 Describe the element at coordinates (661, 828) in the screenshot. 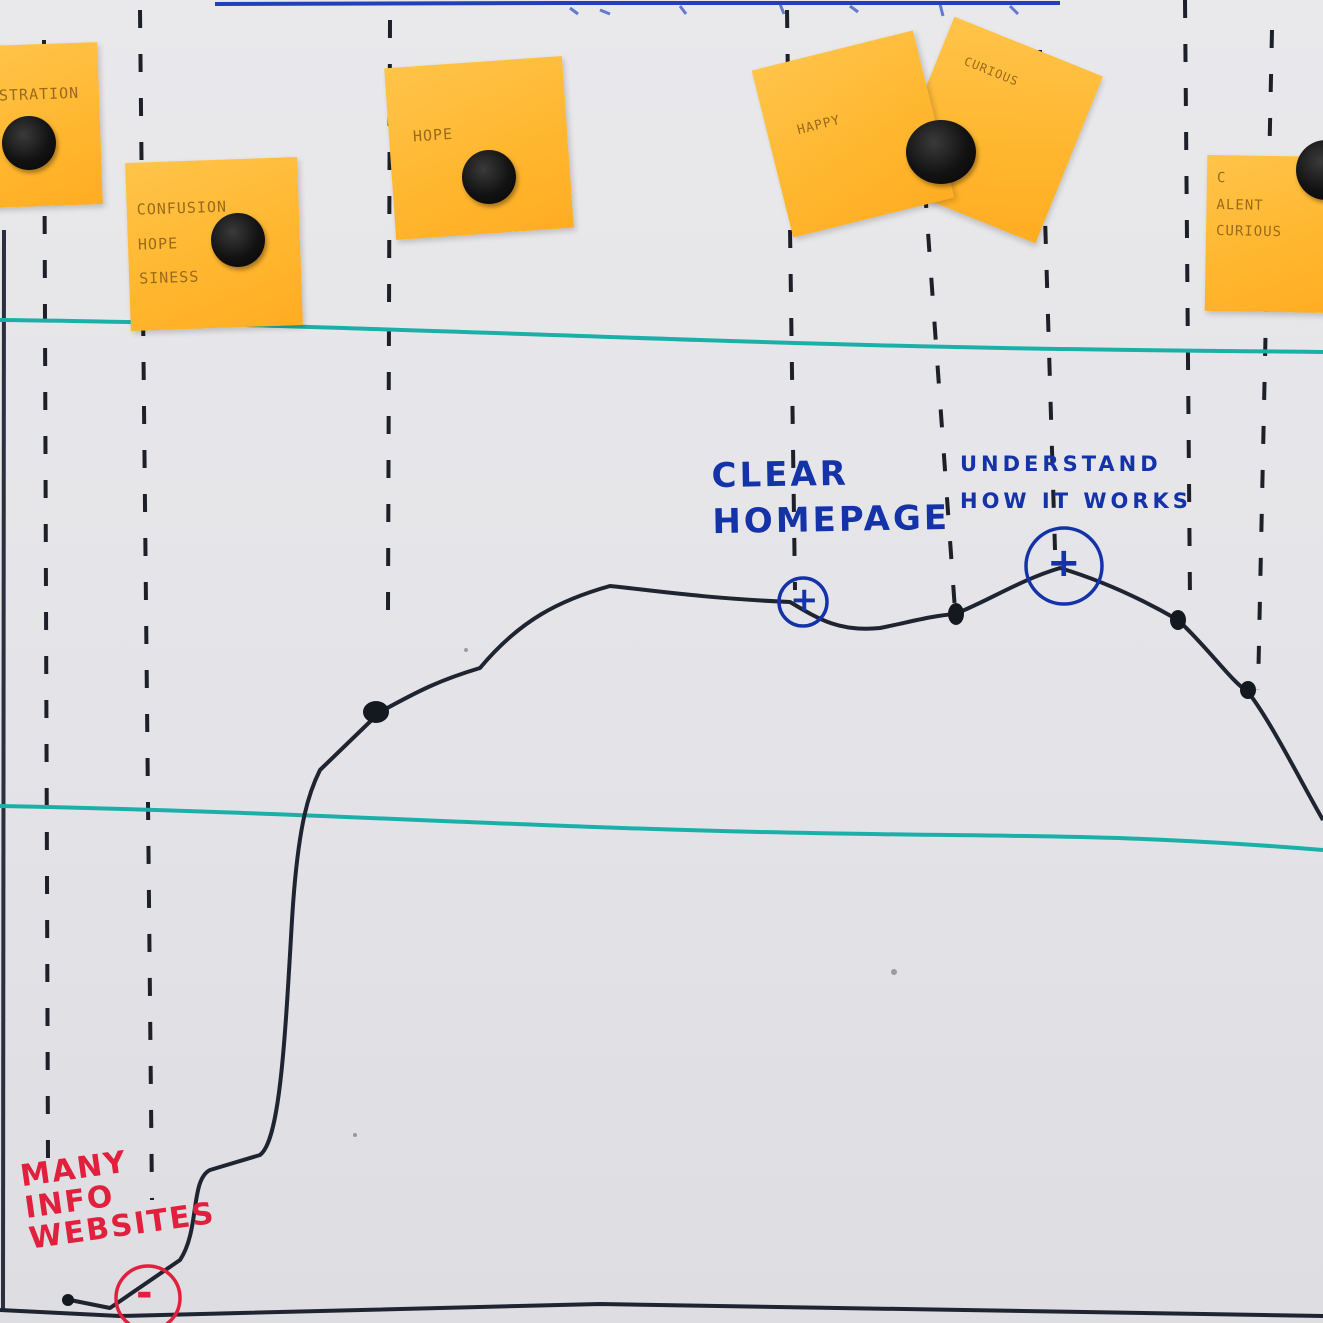

I see `teal-line-lower` at that location.